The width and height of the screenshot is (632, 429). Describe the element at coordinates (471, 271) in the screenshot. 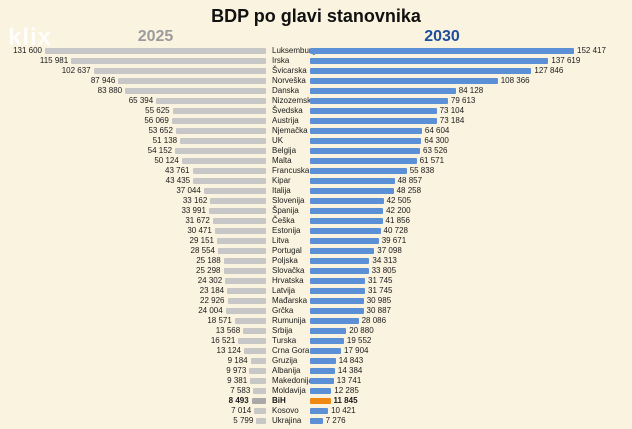

I see `zone-2030: 33 805` at that location.